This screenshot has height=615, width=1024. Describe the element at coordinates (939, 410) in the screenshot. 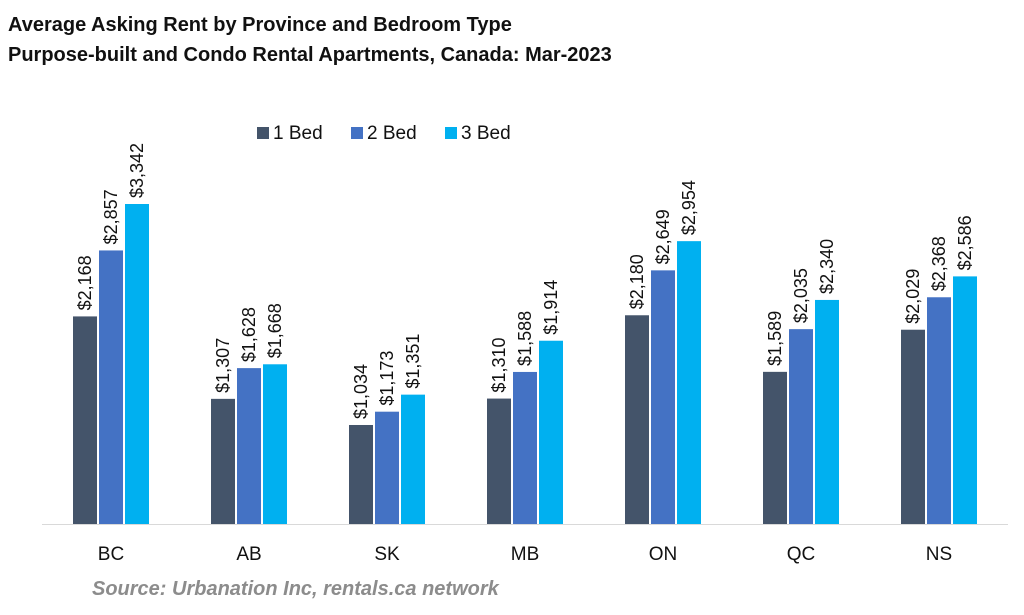

I see `bar-ns-2-bed` at that location.